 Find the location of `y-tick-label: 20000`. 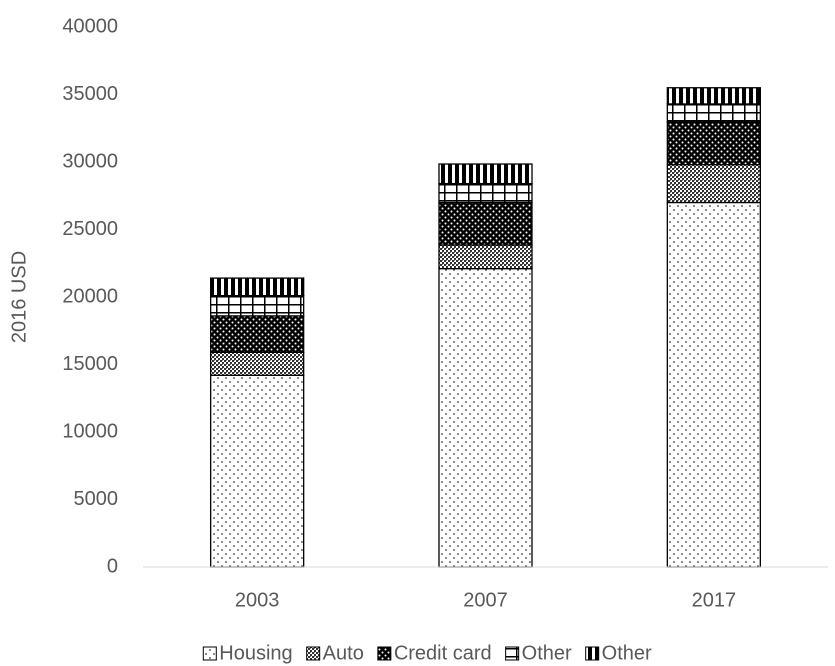

y-tick-label: 20000 is located at coordinates (90, 296).